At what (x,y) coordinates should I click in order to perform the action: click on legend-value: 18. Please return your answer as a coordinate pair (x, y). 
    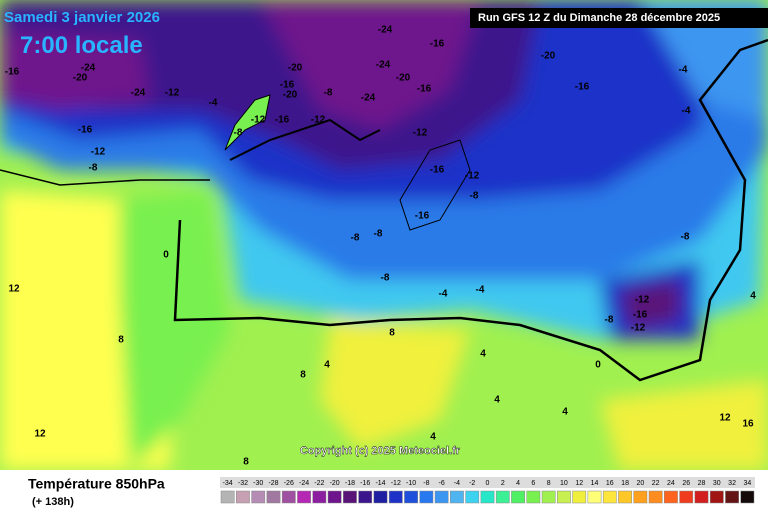
    Looking at the image, I should click on (625, 483).